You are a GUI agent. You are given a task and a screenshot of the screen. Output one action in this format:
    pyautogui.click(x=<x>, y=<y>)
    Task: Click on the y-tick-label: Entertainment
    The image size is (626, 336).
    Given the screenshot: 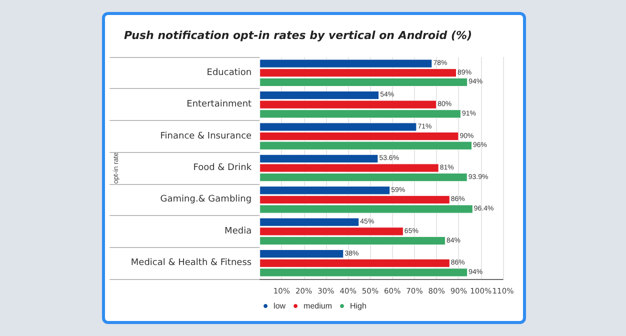 What is the action you would take?
    pyautogui.click(x=219, y=105)
    